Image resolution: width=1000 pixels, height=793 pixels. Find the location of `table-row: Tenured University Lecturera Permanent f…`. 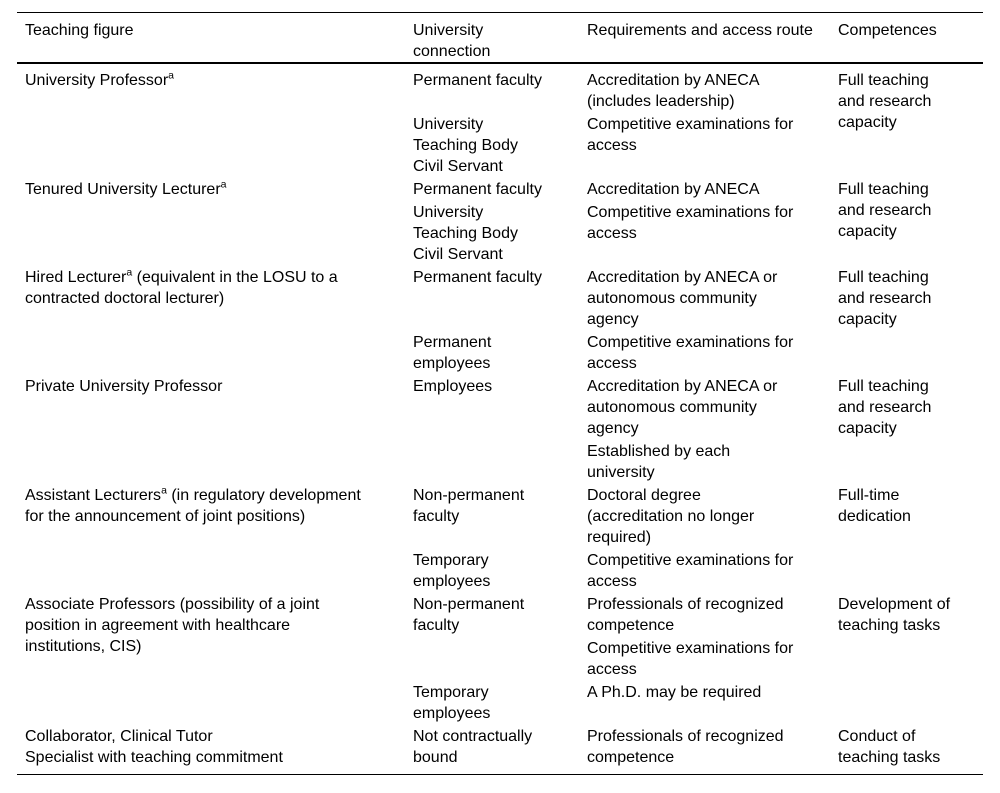

table-row: Tenured University Lecturera Permanent f… is located at coordinates (500, 223).